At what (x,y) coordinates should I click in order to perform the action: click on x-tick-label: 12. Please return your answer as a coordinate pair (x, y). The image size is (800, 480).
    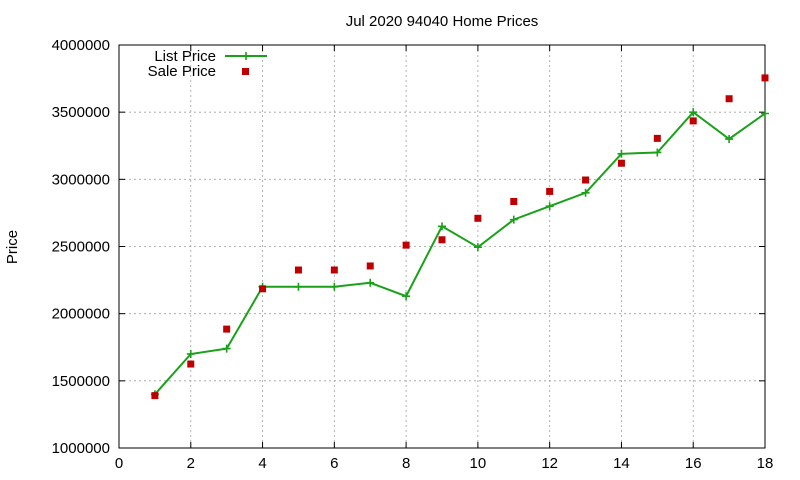
    Looking at the image, I should click on (549, 463).